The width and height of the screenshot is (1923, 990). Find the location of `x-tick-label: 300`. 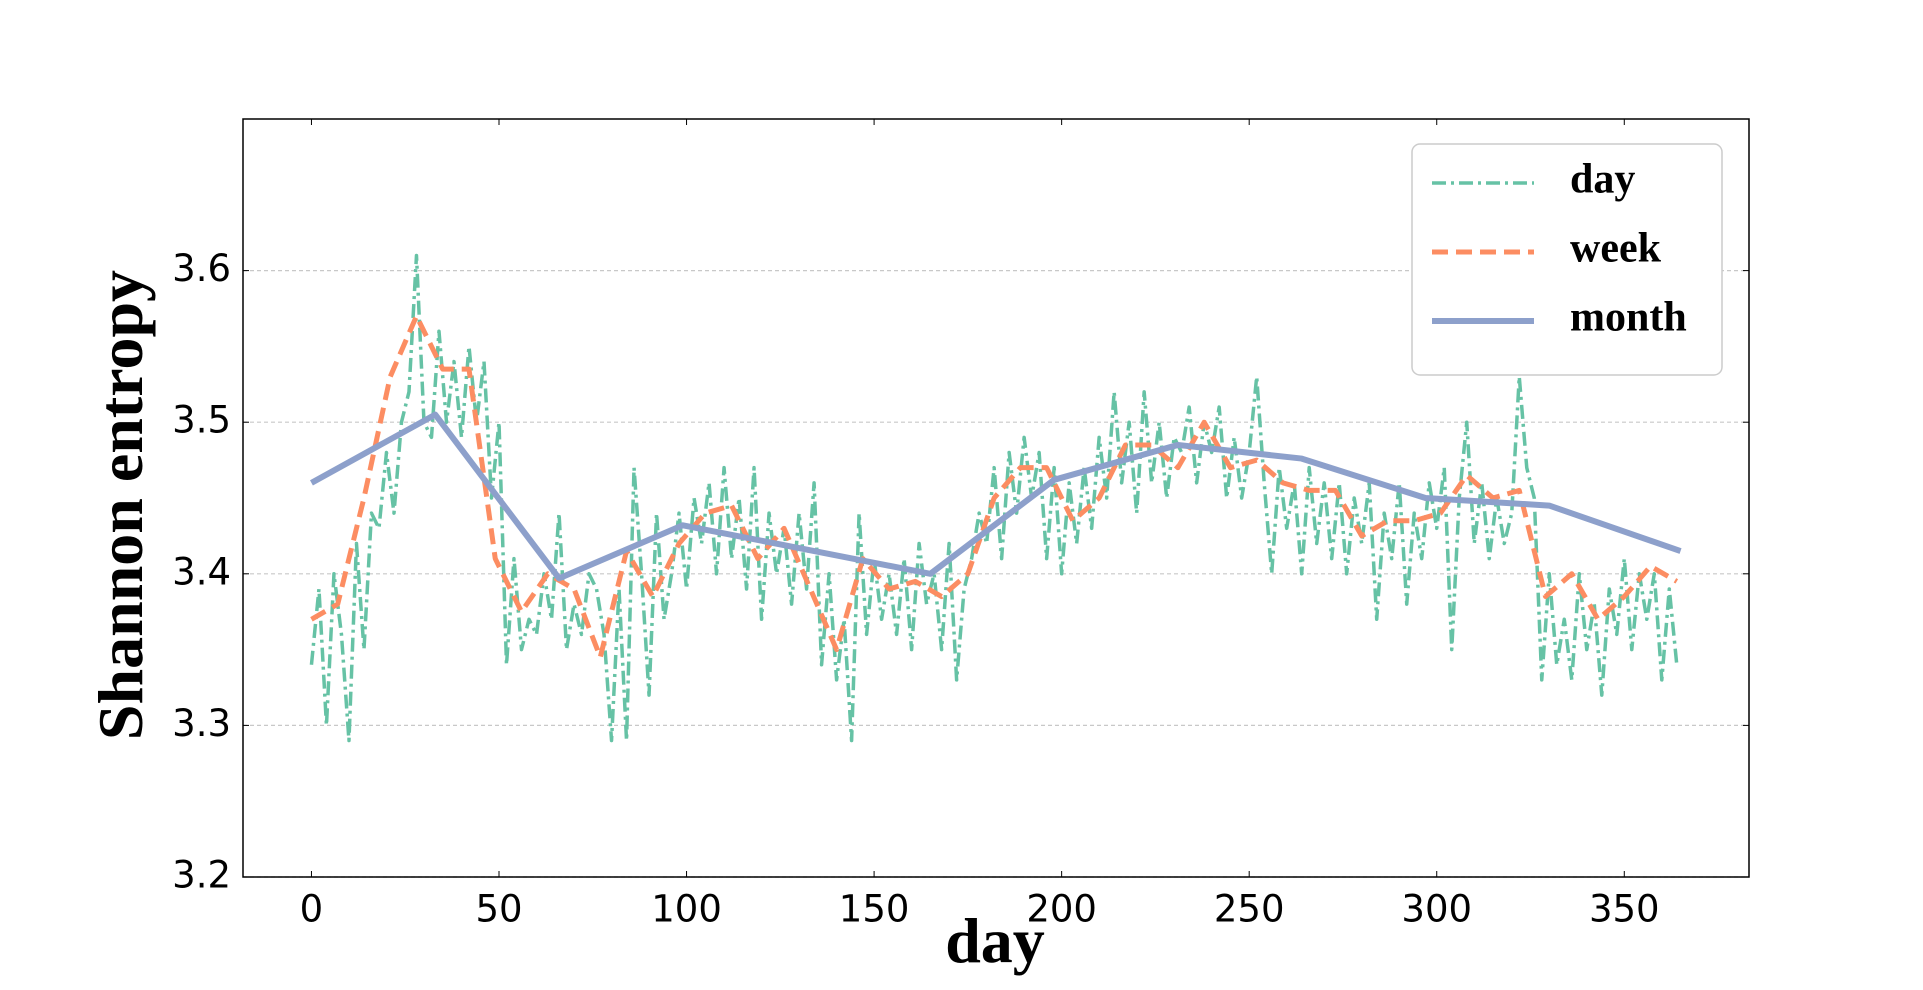

x-tick-label: 300 is located at coordinates (1436, 909).